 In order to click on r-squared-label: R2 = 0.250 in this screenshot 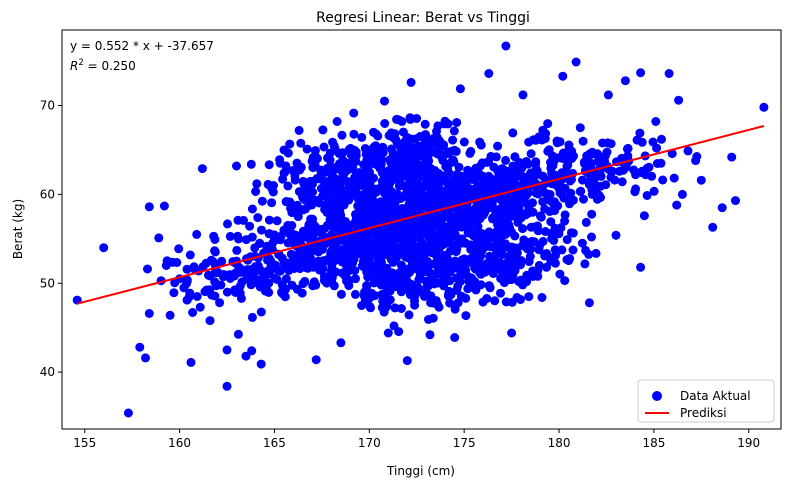, I will do `click(103, 65)`.